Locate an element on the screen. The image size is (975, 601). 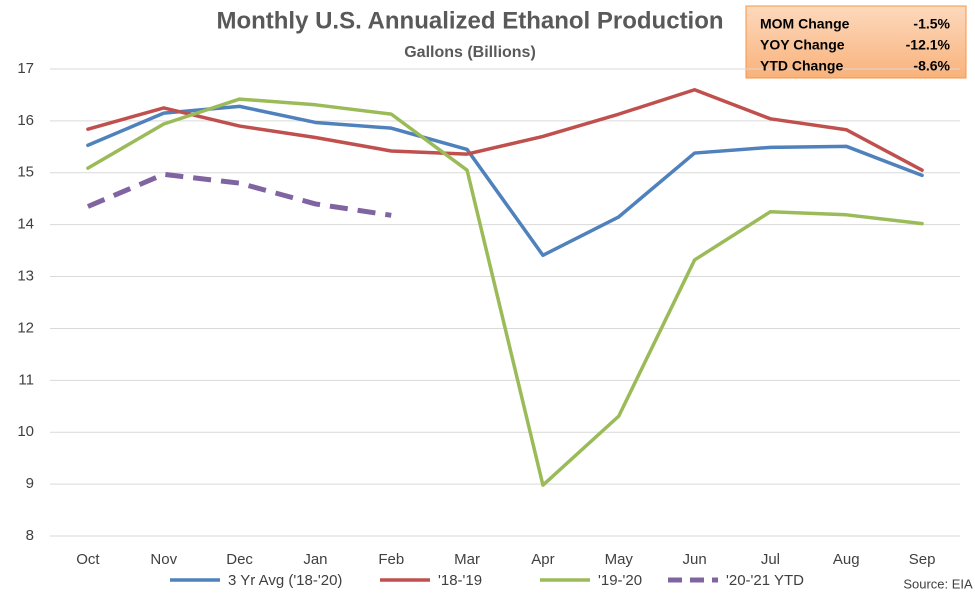
summary-box is located at coordinates (856, 42).